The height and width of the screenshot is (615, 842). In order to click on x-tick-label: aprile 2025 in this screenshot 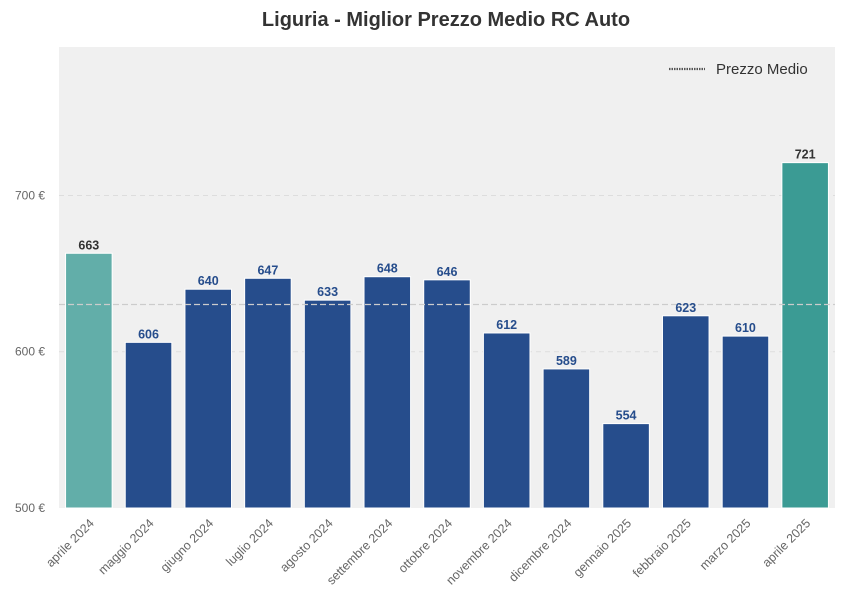, I will do `click(787, 543)`.